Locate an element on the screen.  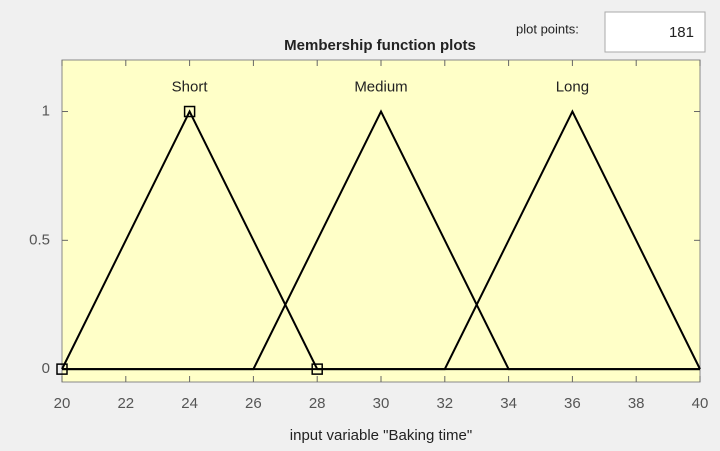
mf-name: Long is located at coordinates (572, 86).